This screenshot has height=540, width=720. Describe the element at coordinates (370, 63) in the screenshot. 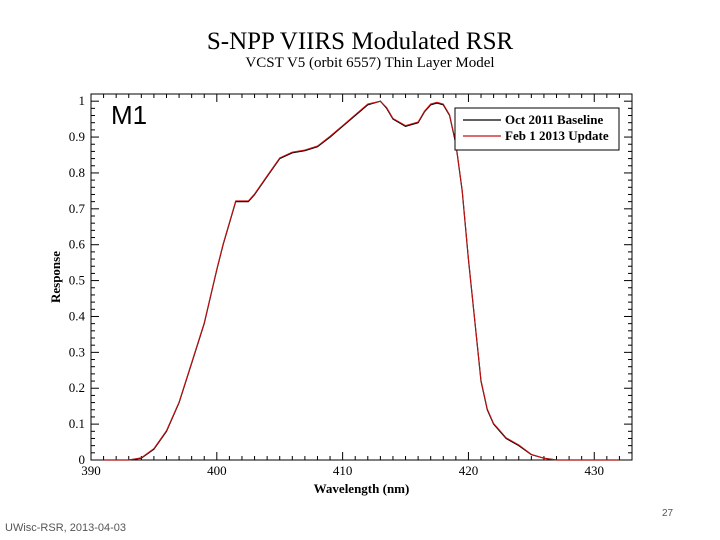

I see `chart-subtitle: VCST V5 (orbit 6557) Thin Layer Model` at that location.